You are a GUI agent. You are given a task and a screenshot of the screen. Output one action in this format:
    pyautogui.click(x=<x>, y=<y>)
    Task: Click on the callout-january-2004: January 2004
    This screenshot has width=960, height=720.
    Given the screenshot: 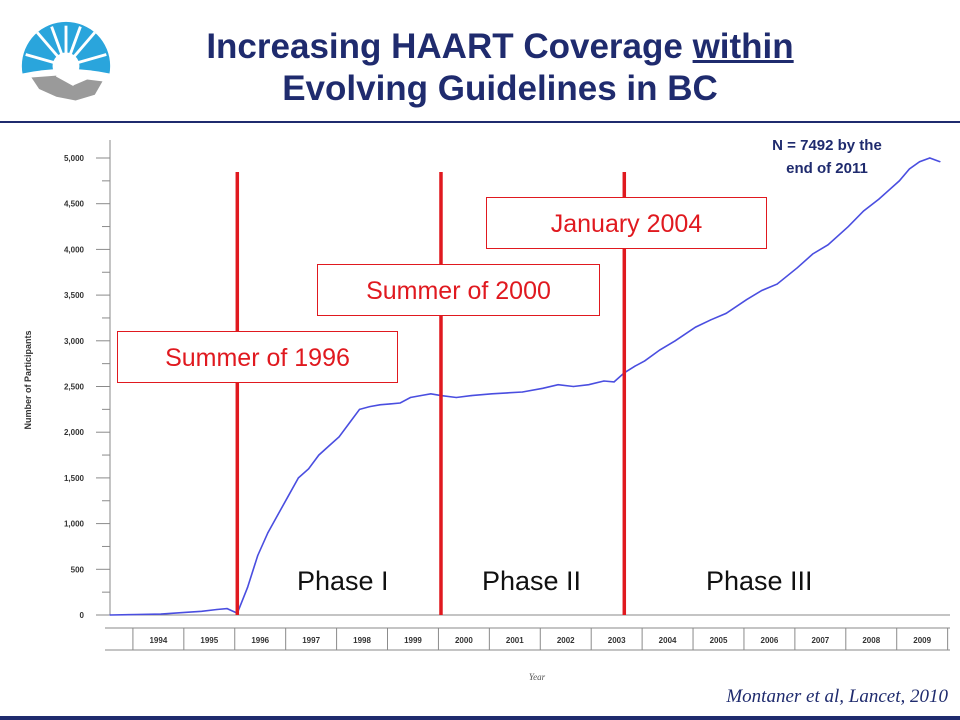 What is the action you would take?
    pyautogui.click(x=626, y=223)
    